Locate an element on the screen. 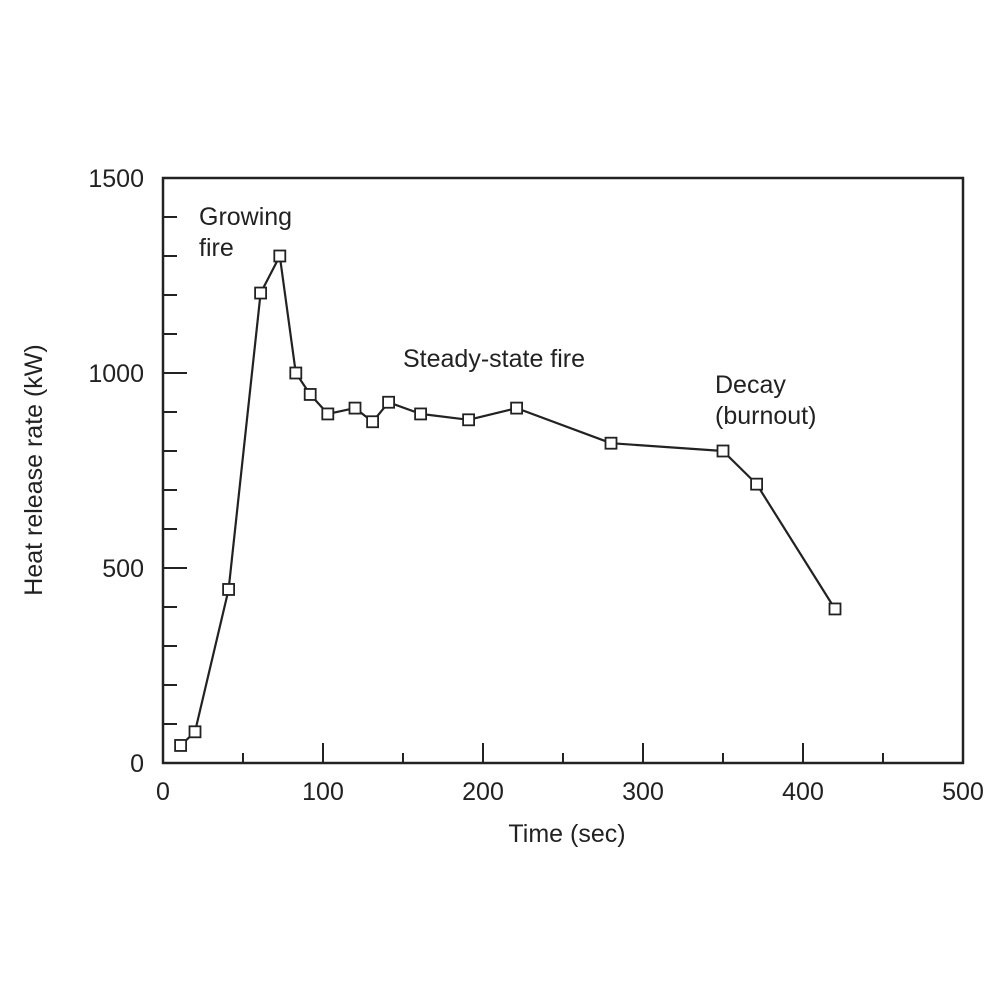  x-tick-label: 500 is located at coordinates (963, 792).